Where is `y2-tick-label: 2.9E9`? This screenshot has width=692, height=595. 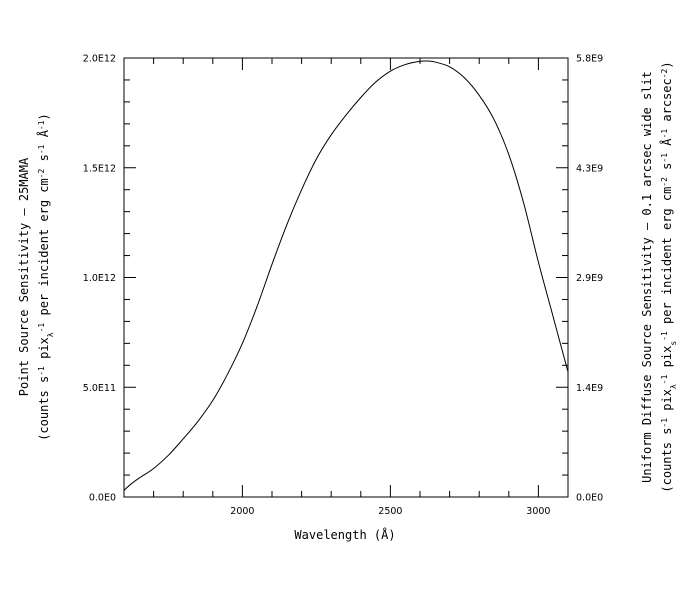 y2-tick-label: 2.9E9 is located at coordinates (589, 278).